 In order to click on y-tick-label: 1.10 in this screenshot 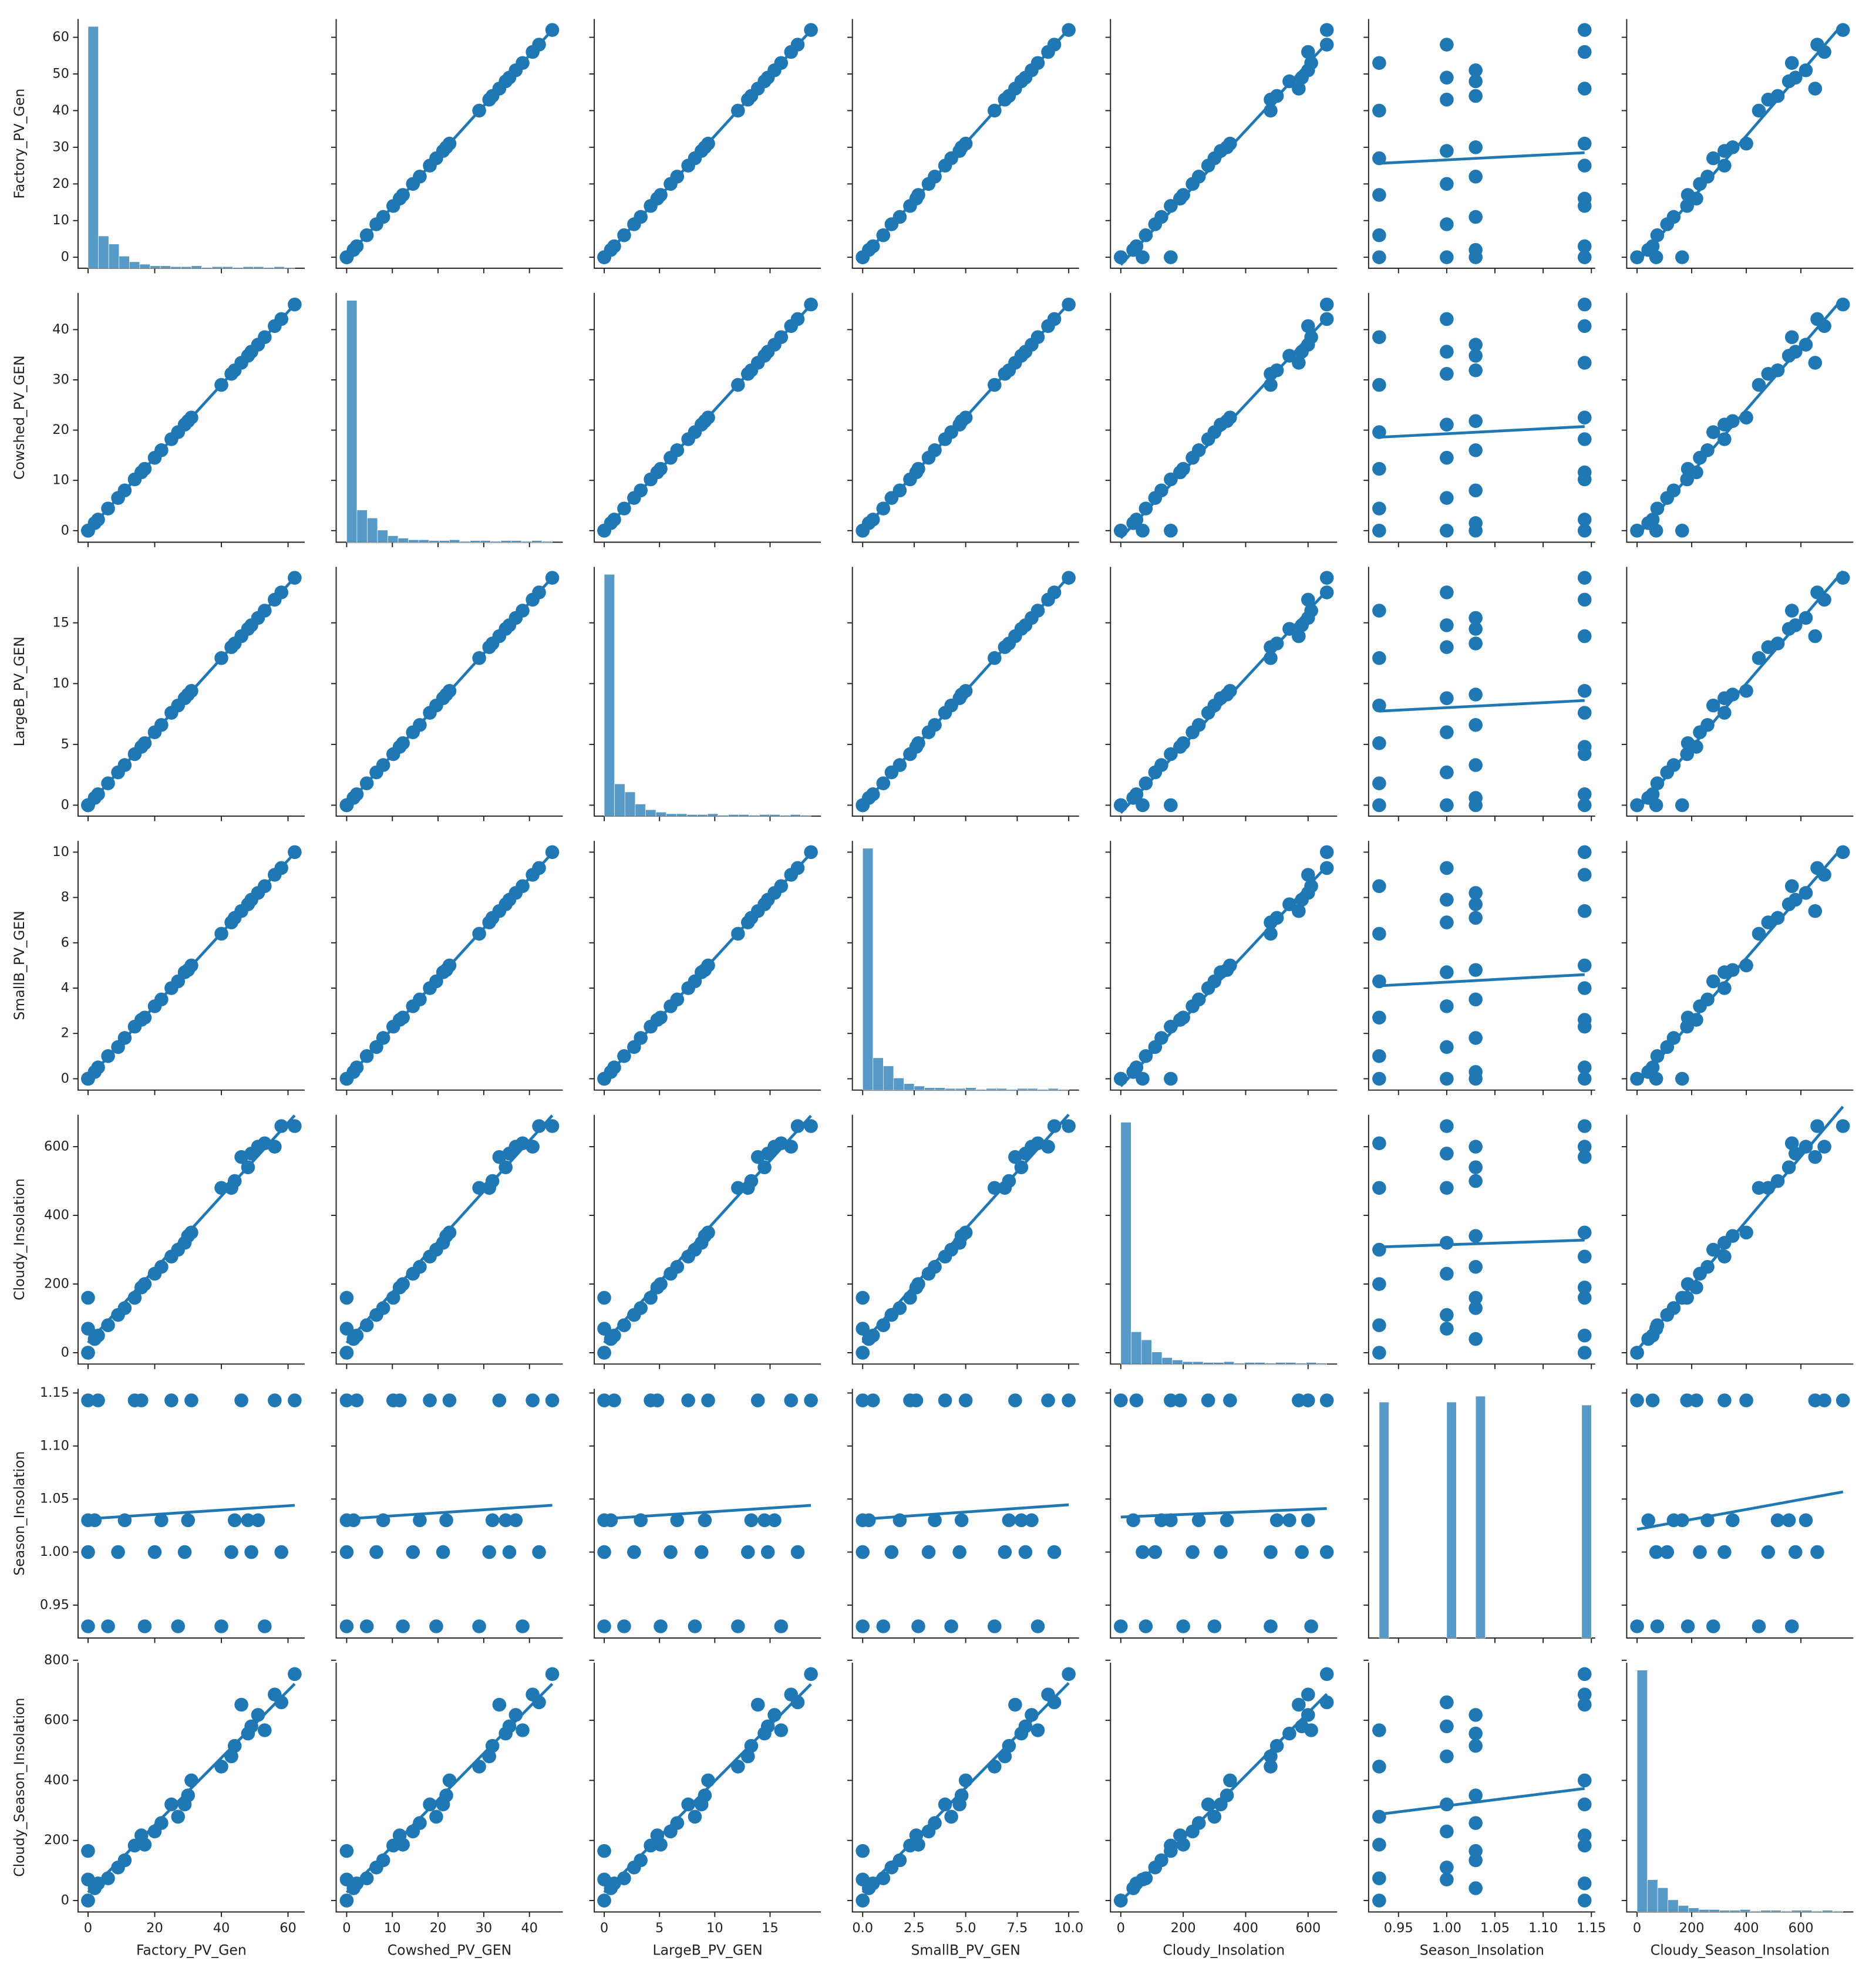, I will do `click(54, 1445)`.